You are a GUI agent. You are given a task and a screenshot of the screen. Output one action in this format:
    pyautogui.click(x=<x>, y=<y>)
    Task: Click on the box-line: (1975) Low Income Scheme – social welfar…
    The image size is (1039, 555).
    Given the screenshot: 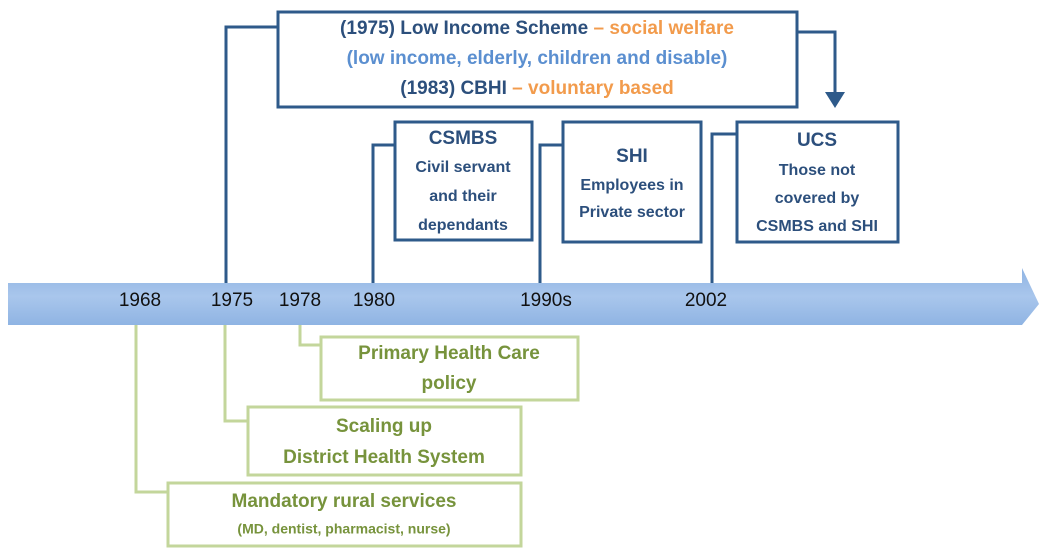 What is the action you would take?
    pyautogui.click(x=537, y=28)
    